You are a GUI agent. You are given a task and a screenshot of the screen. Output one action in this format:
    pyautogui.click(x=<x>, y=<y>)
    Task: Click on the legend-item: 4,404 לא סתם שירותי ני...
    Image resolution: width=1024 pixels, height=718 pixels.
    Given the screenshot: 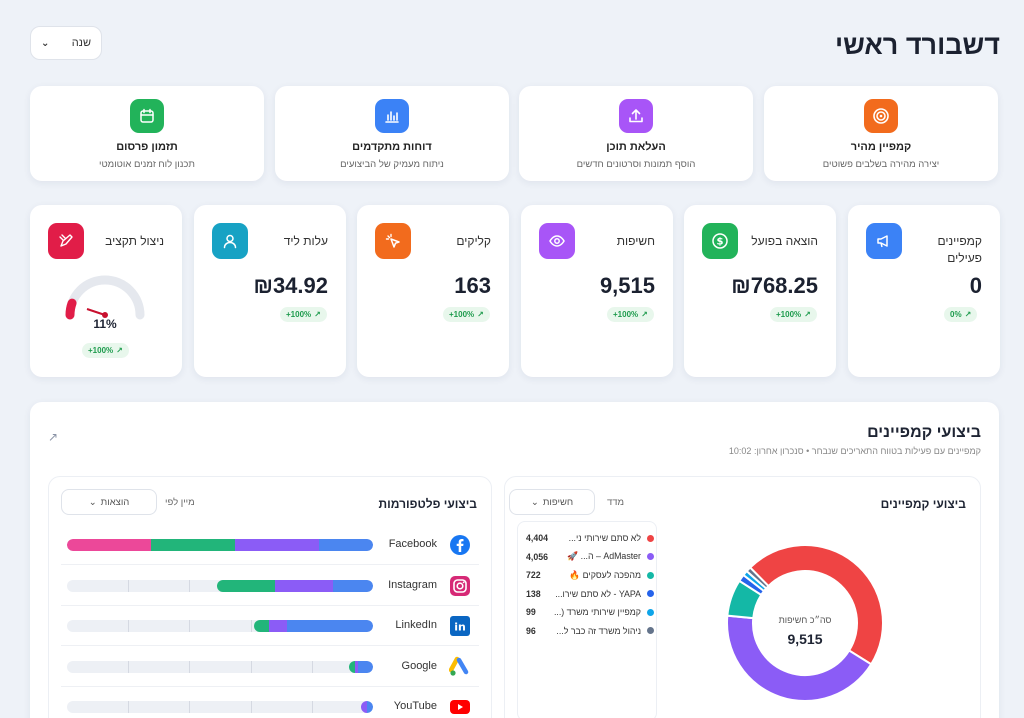 What is the action you would take?
    pyautogui.click(x=590, y=538)
    